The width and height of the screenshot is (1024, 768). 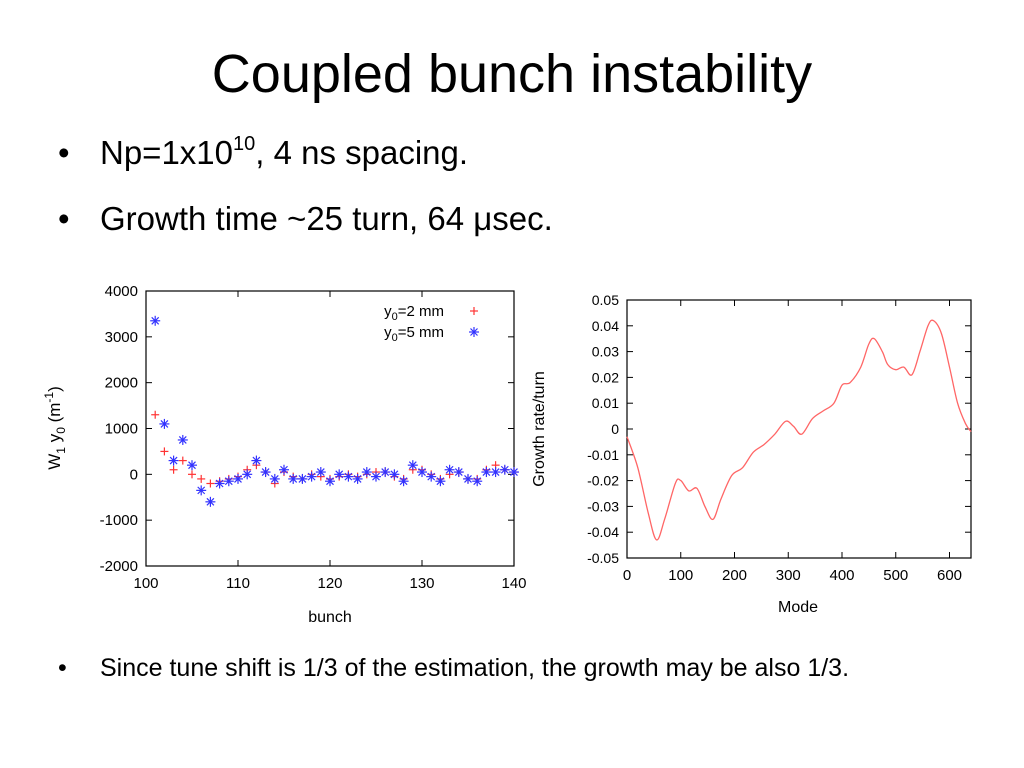 What do you see at coordinates (605, 377) in the screenshot?
I see `right-y-tick-label: 0.02` at bounding box center [605, 377].